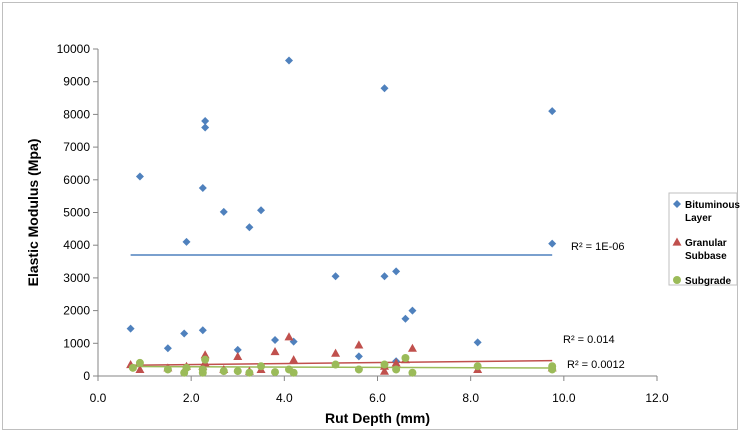 The image size is (741, 432). I want to click on y-axis-title: Elastic Modulus (Mpa), so click(33, 213).